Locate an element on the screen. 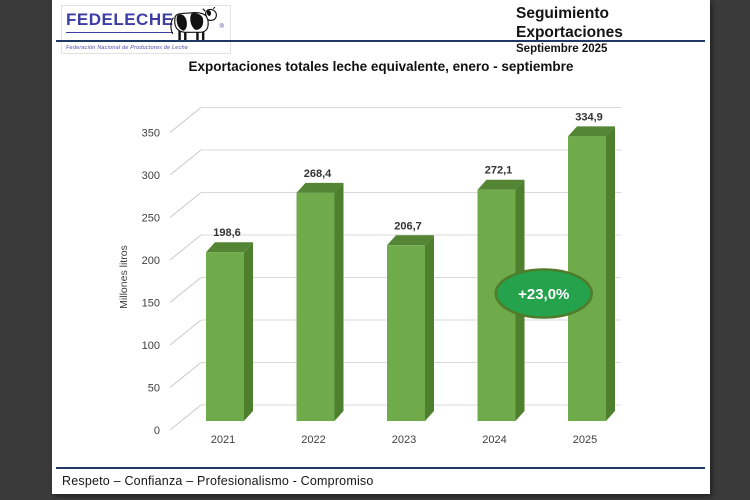 Image resolution: width=750 pixels, height=500 pixels. footer-rule is located at coordinates (380, 468).